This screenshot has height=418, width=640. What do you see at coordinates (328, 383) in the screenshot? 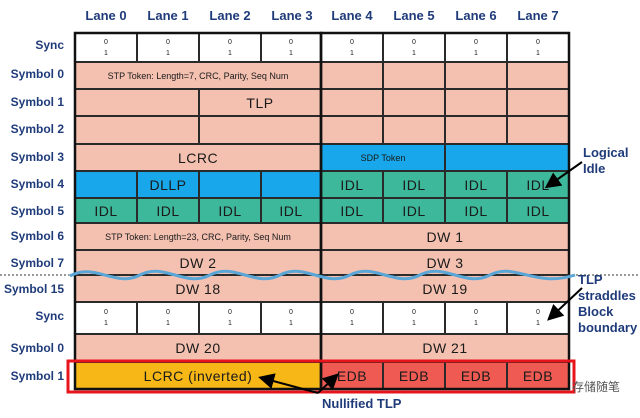
I see `nullified-arrow-right` at bounding box center [328, 383].